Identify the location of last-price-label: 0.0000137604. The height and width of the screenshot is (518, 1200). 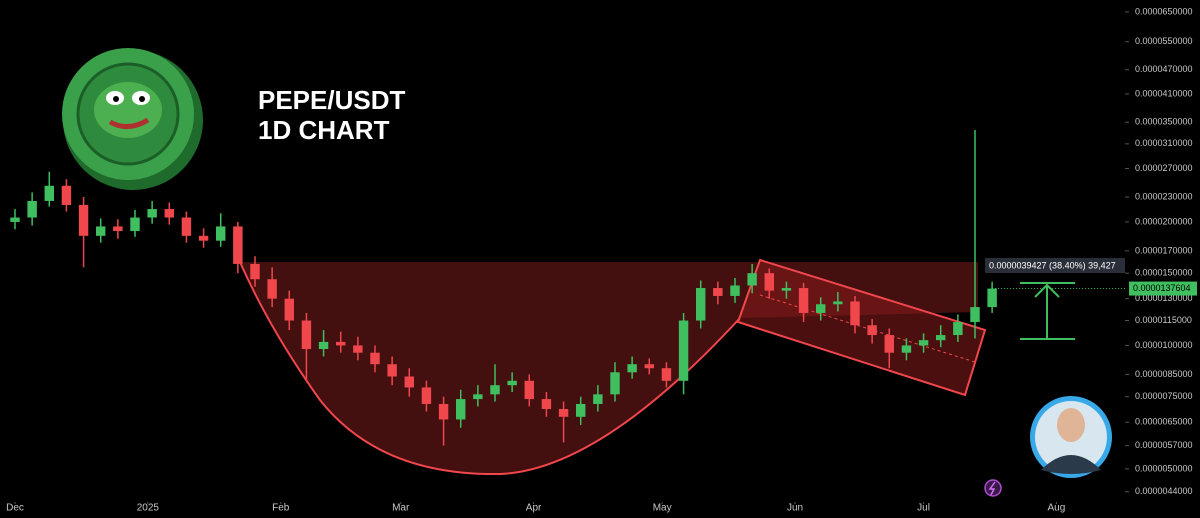
(1162, 288).